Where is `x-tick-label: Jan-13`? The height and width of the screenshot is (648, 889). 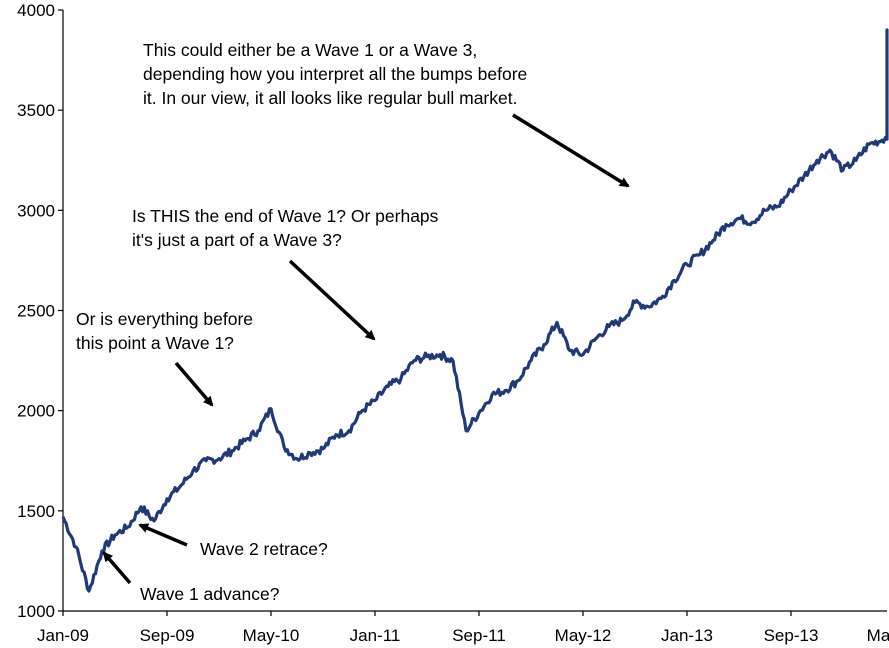 x-tick-label: Jan-13 is located at coordinates (687, 635).